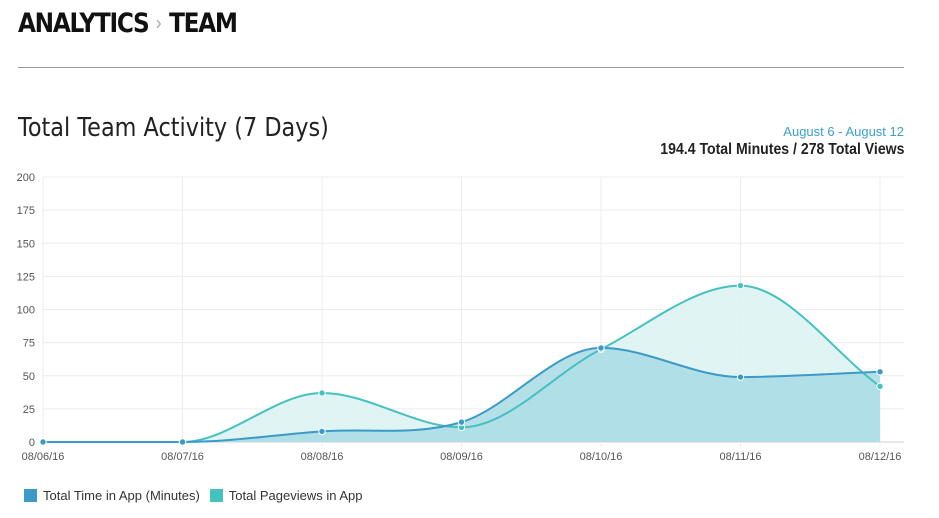 Image resolution: width=939 pixels, height=518 pixels. Describe the element at coordinates (121, 495) in the screenshot. I see `legend-label-time: Total Time in App (Minutes)` at that location.